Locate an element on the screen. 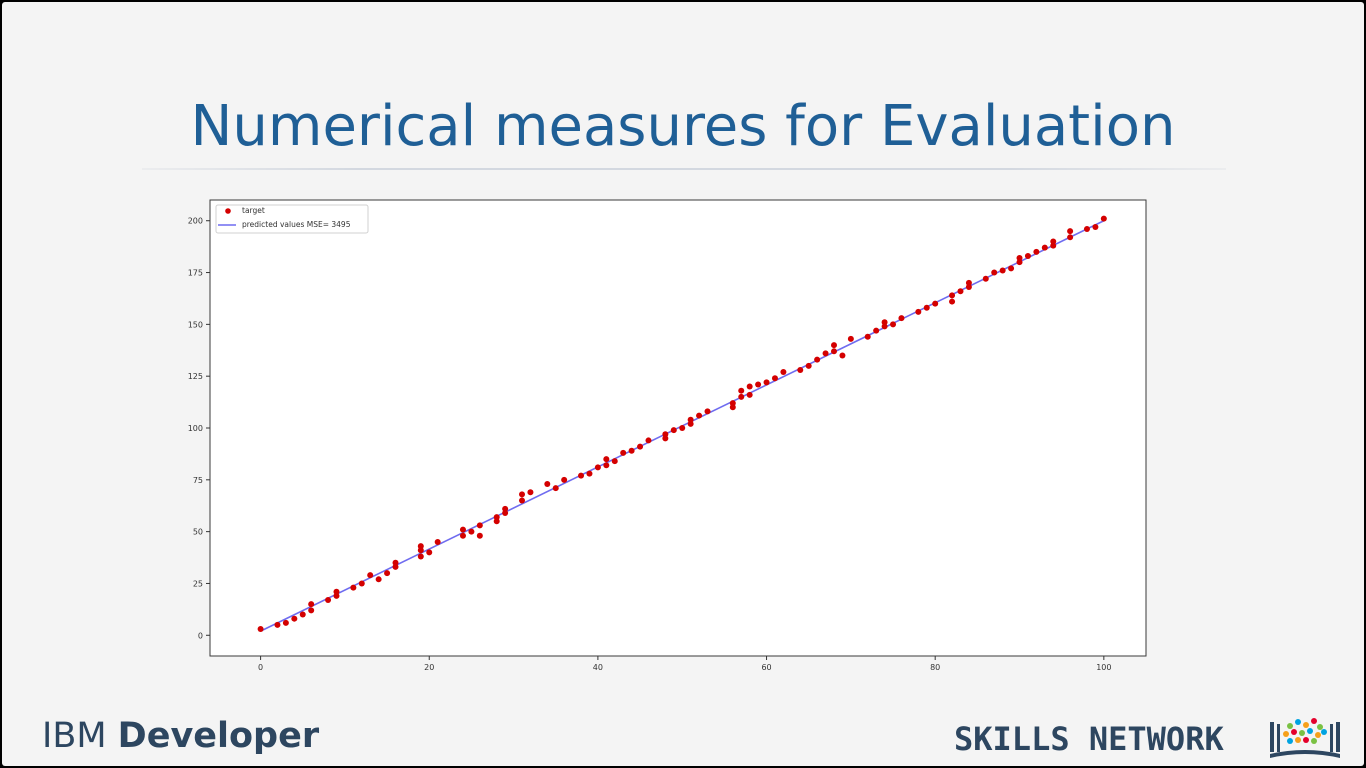  legend-target-marker is located at coordinates (228, 211).